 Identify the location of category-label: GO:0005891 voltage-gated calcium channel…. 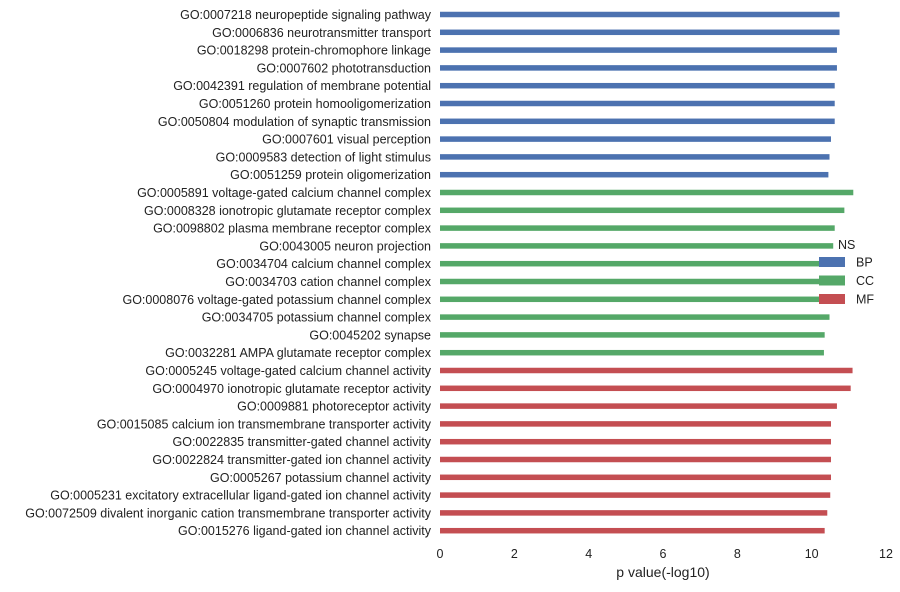
(284, 193).